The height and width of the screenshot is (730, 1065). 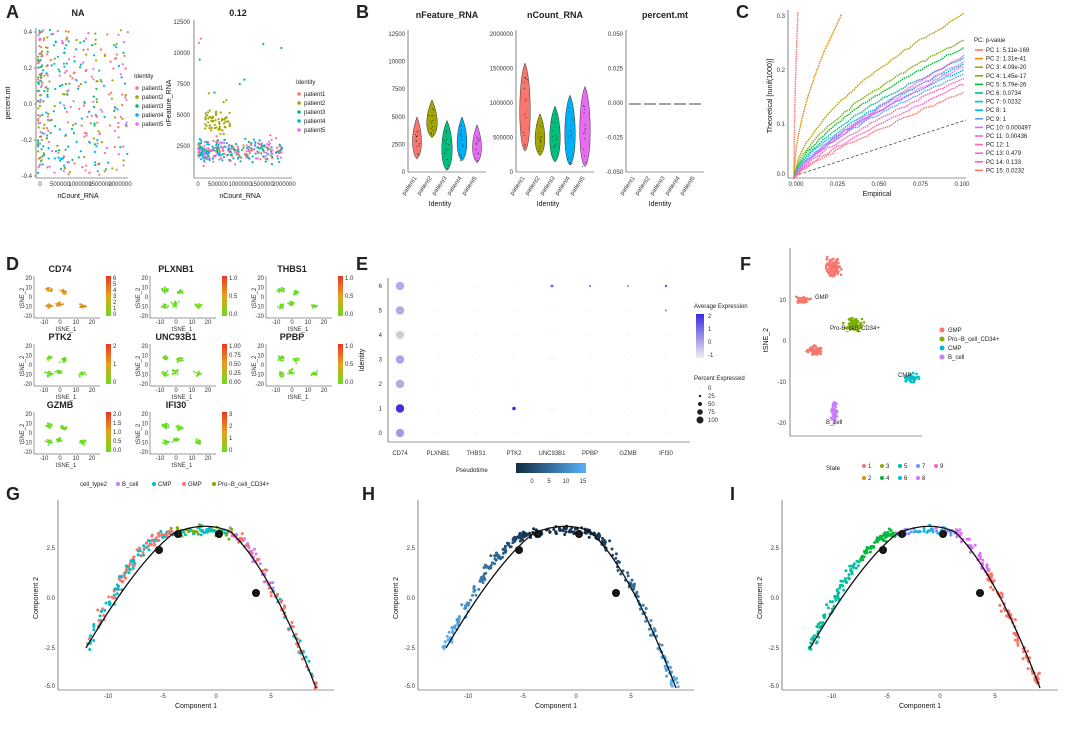 What do you see at coordinates (502, 104) in the screenshot?
I see `chart-b-ytick: 1000000` at bounding box center [502, 104].